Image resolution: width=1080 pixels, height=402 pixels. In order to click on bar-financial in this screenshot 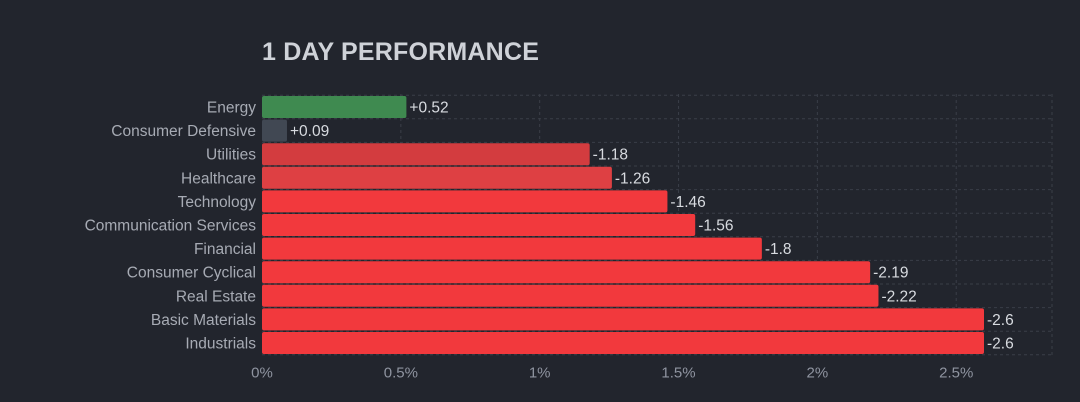, I will do `click(512, 248)`.